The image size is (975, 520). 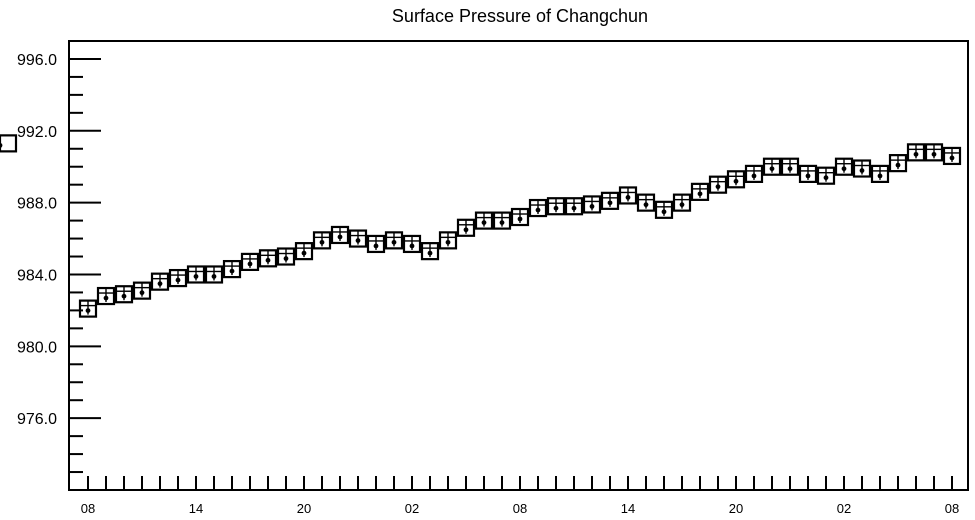 I want to click on x-tick-label: 14, so click(x=628, y=508).